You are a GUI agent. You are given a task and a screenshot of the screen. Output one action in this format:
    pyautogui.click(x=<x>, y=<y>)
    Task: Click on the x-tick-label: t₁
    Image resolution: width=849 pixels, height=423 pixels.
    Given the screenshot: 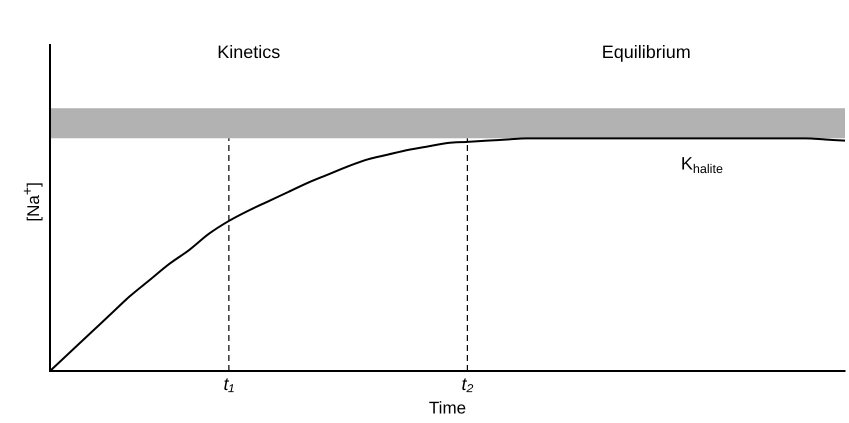 What is the action you would take?
    pyautogui.click(x=229, y=384)
    